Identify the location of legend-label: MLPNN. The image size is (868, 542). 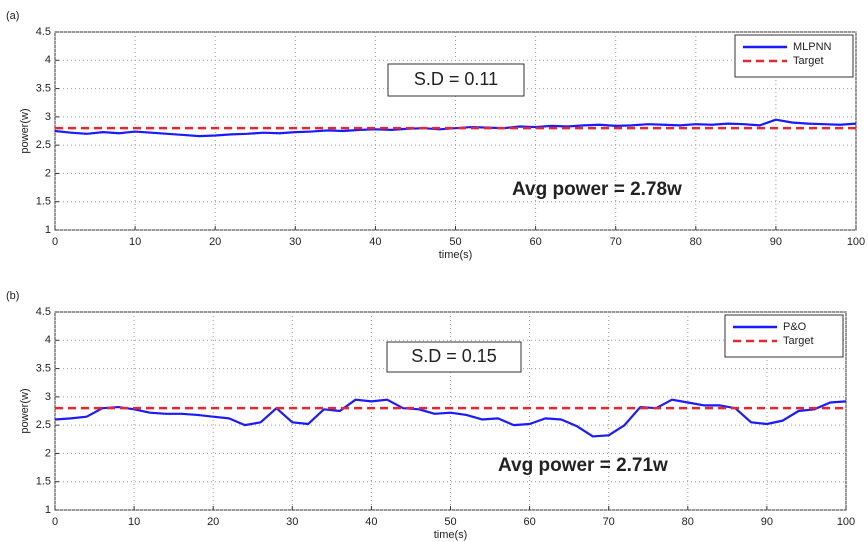
(812, 47).